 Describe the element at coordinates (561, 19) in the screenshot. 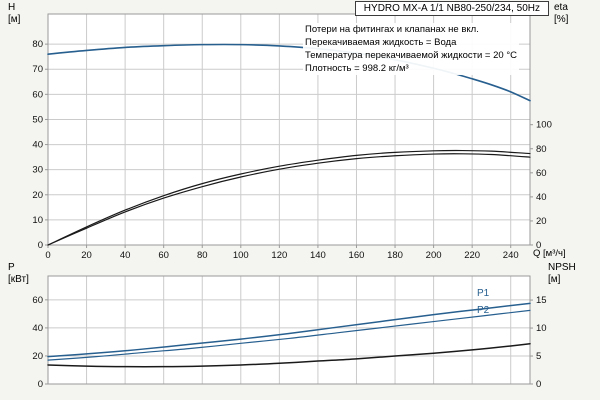

I see `eta-axis-label-line2: [%]` at that location.